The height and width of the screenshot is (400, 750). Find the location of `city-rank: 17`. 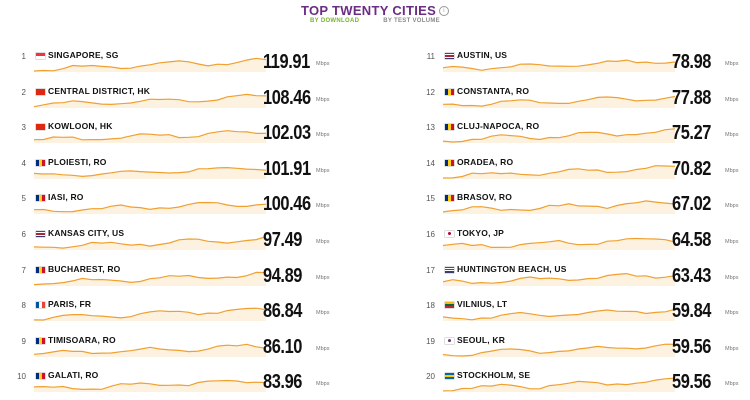

city-rank: 17 is located at coordinates (430, 270).